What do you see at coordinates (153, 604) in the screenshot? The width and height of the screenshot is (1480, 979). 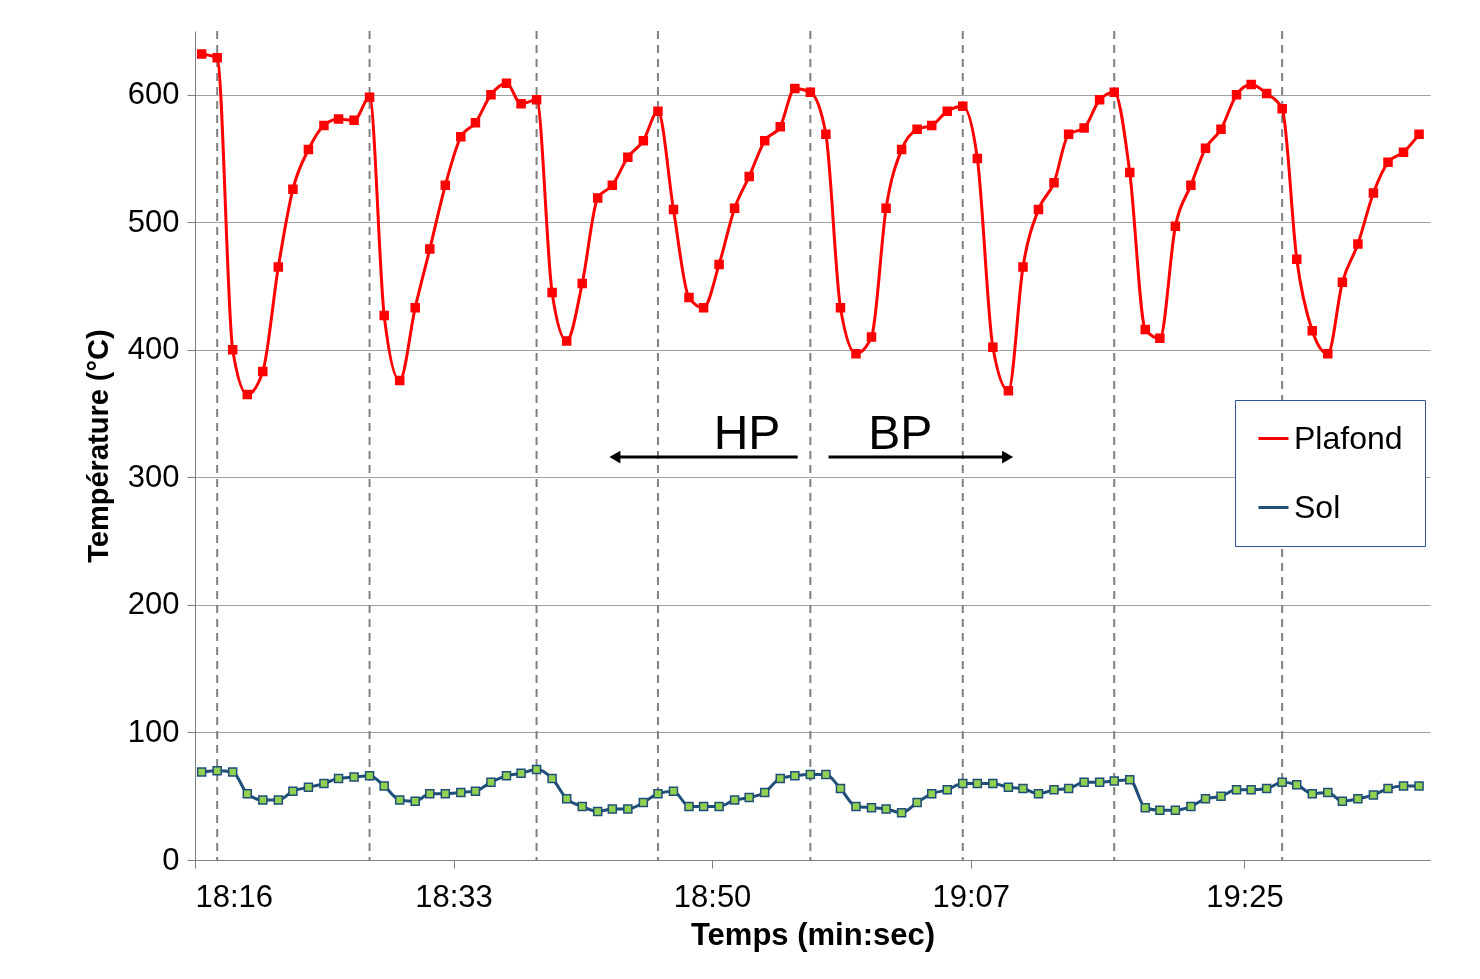 I see `y-tick-label: 200` at bounding box center [153, 604].